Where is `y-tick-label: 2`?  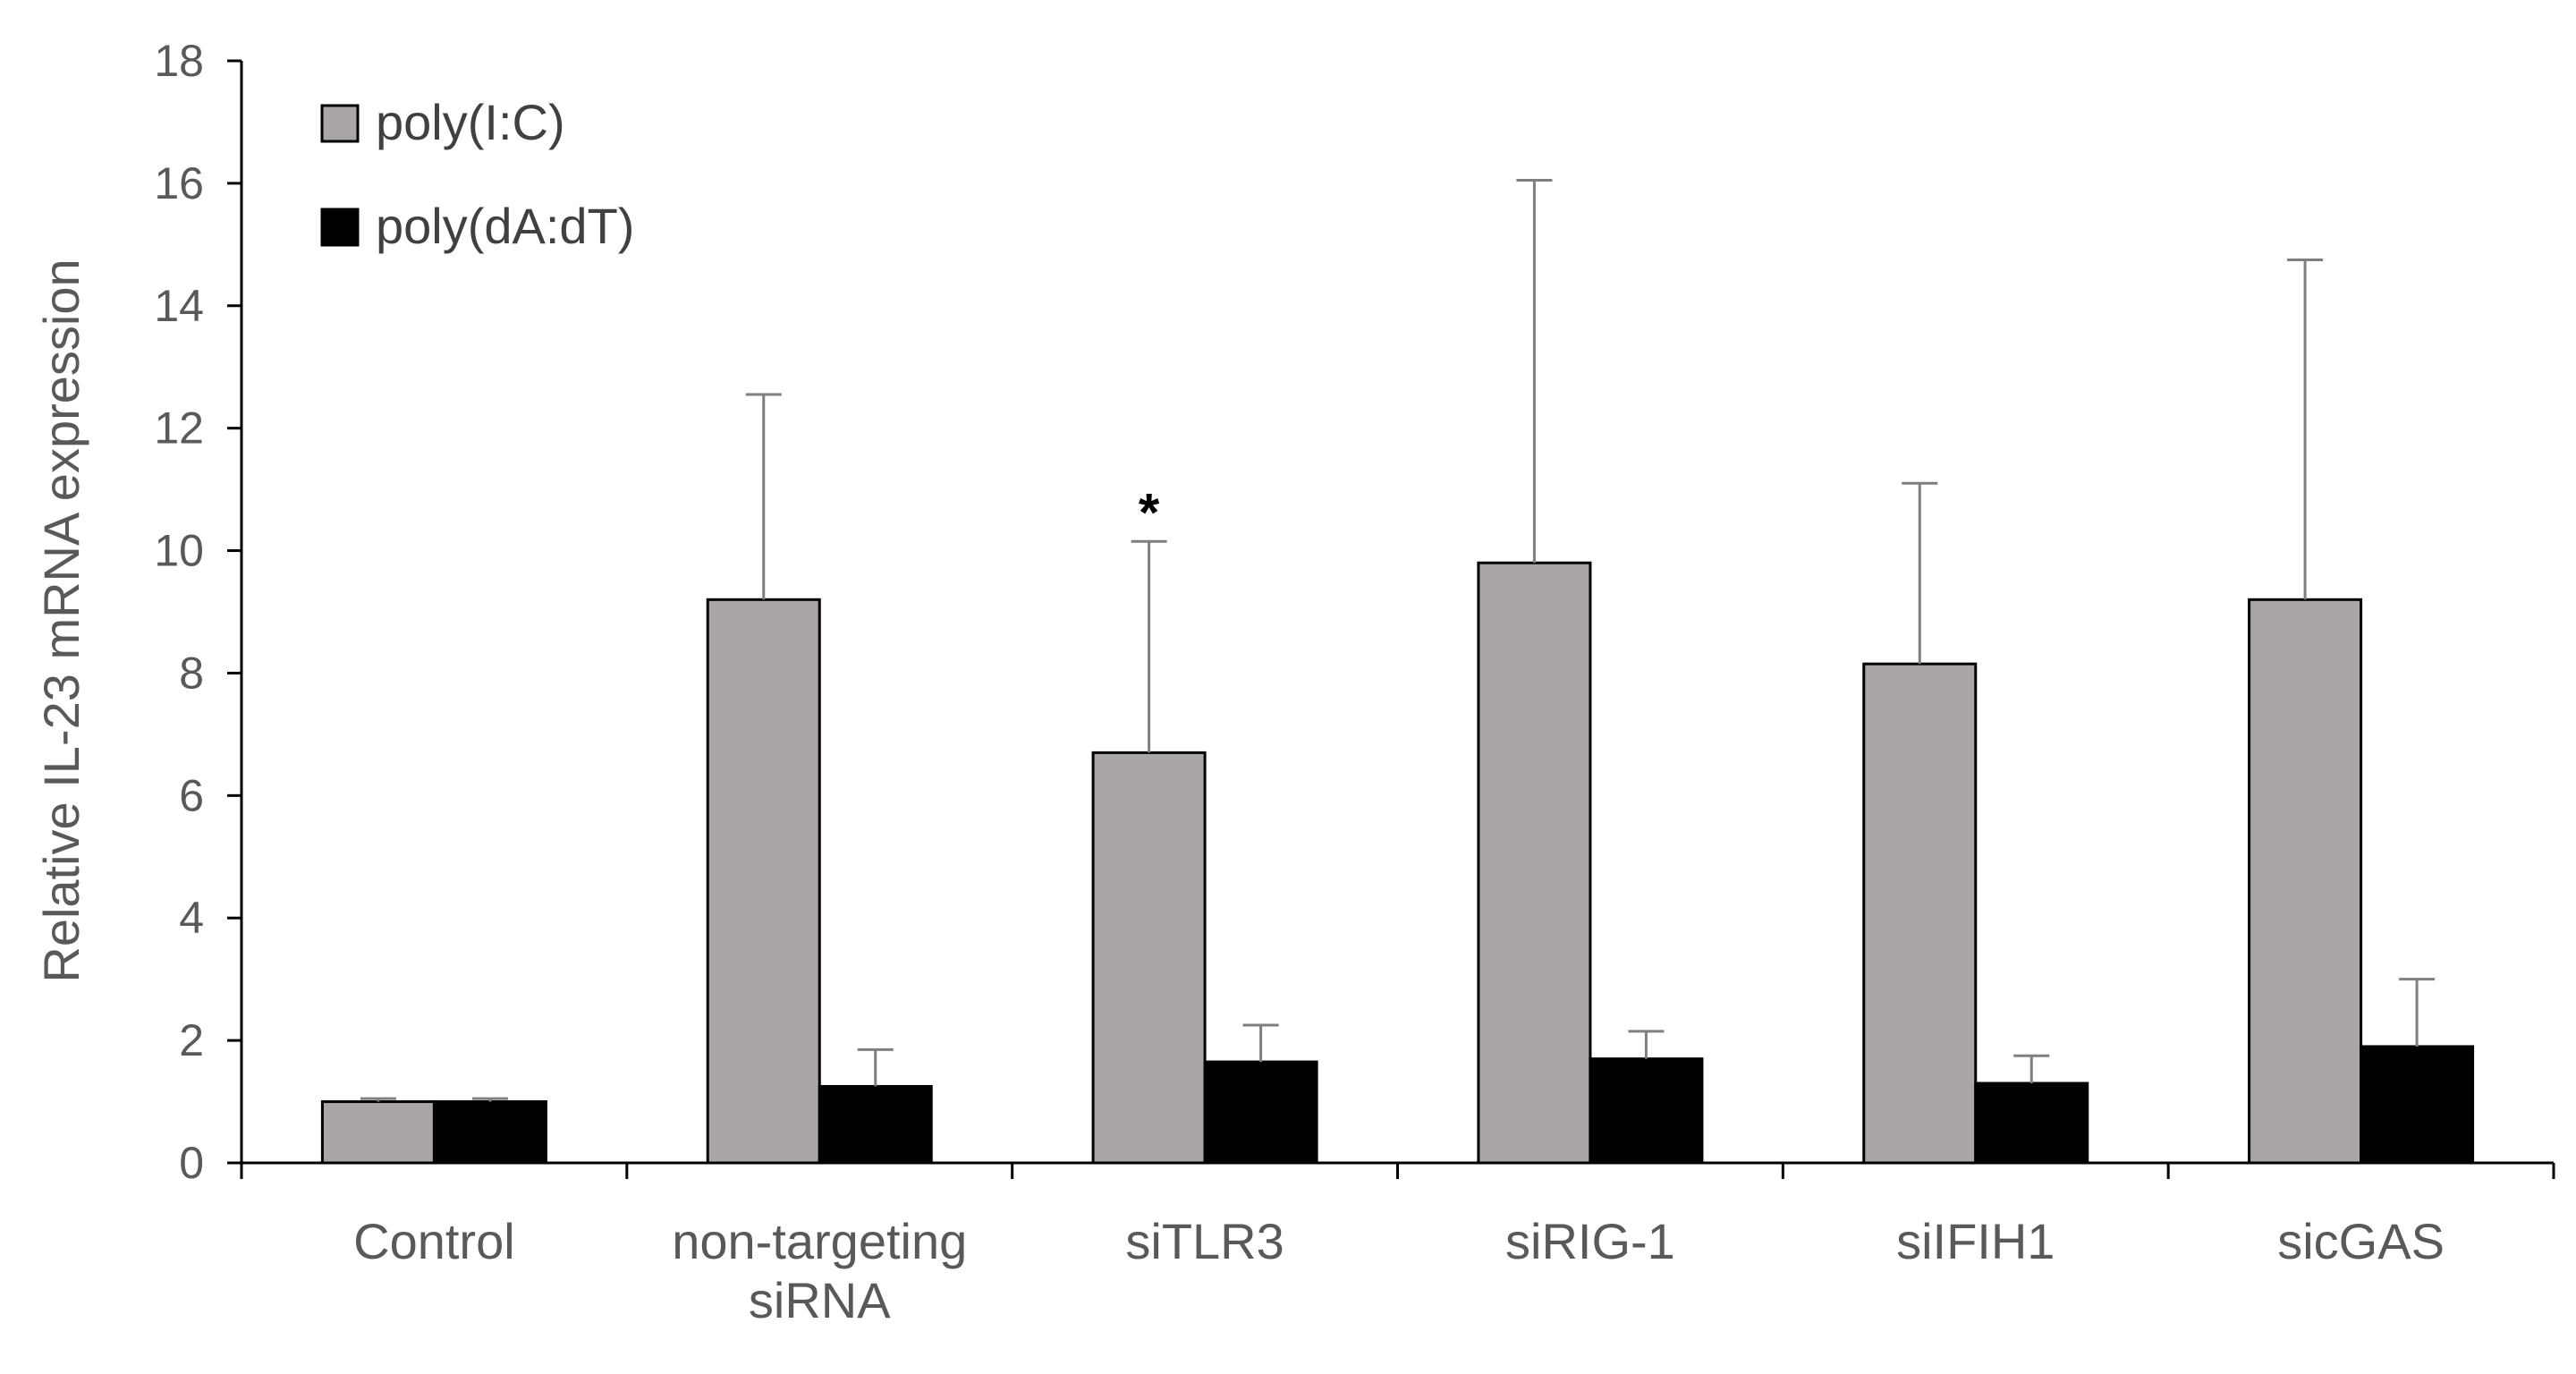 y-tick-label: 2 is located at coordinates (191, 1040).